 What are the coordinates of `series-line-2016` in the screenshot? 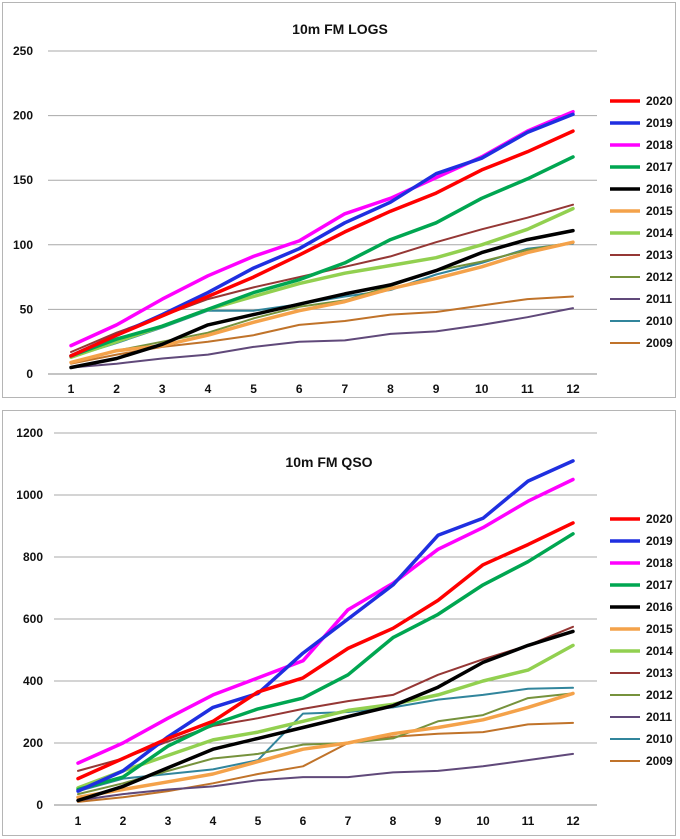 It's located at (322, 299).